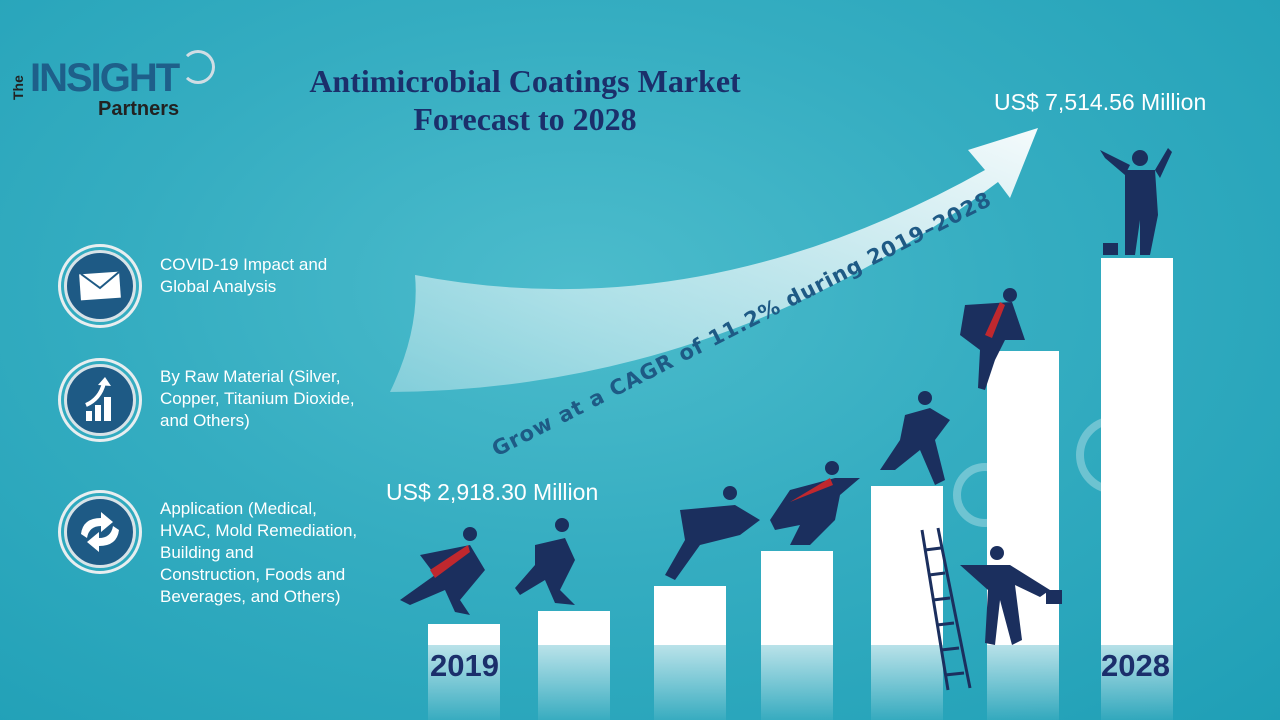 The height and width of the screenshot is (720, 1280). Describe the element at coordinates (464, 665) in the screenshot. I see `start-year-label: 2019` at that location.